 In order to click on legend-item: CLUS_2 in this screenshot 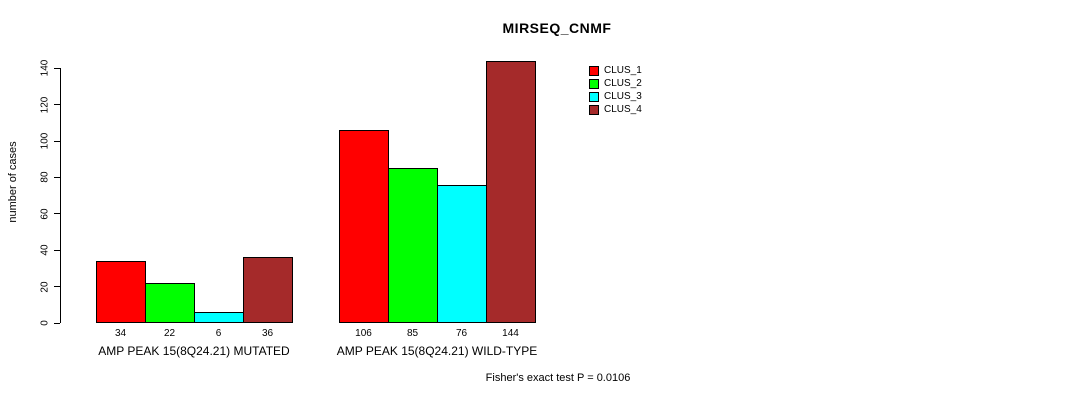, I will do `click(615, 83)`.